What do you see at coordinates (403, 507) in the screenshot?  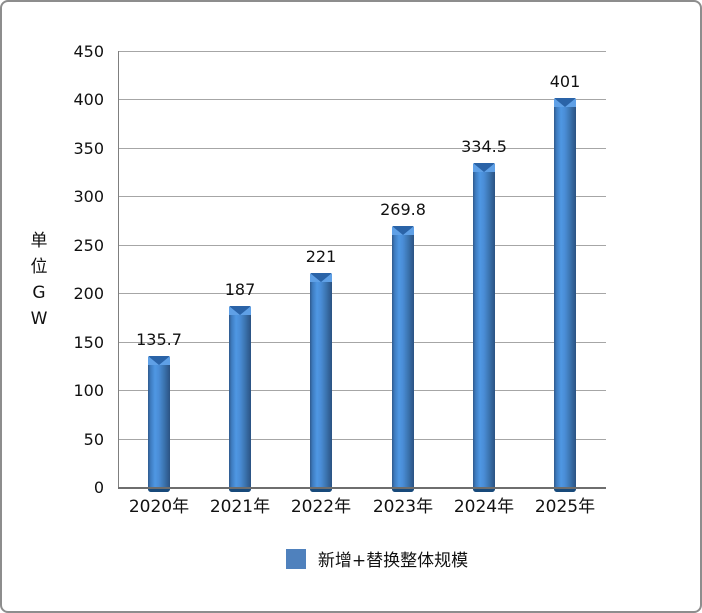 I see `x-tick-label: 2023年` at bounding box center [403, 507].